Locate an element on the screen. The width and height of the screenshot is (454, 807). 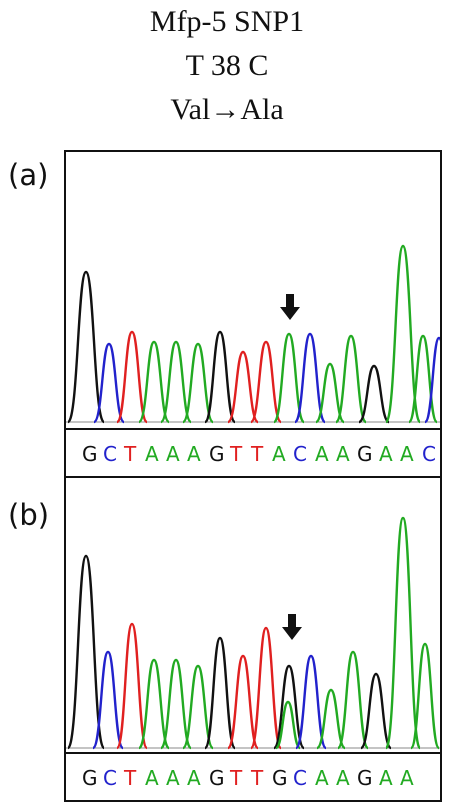
title-line-1: Mfp-5 SNP1 is located at coordinates (227, 22).